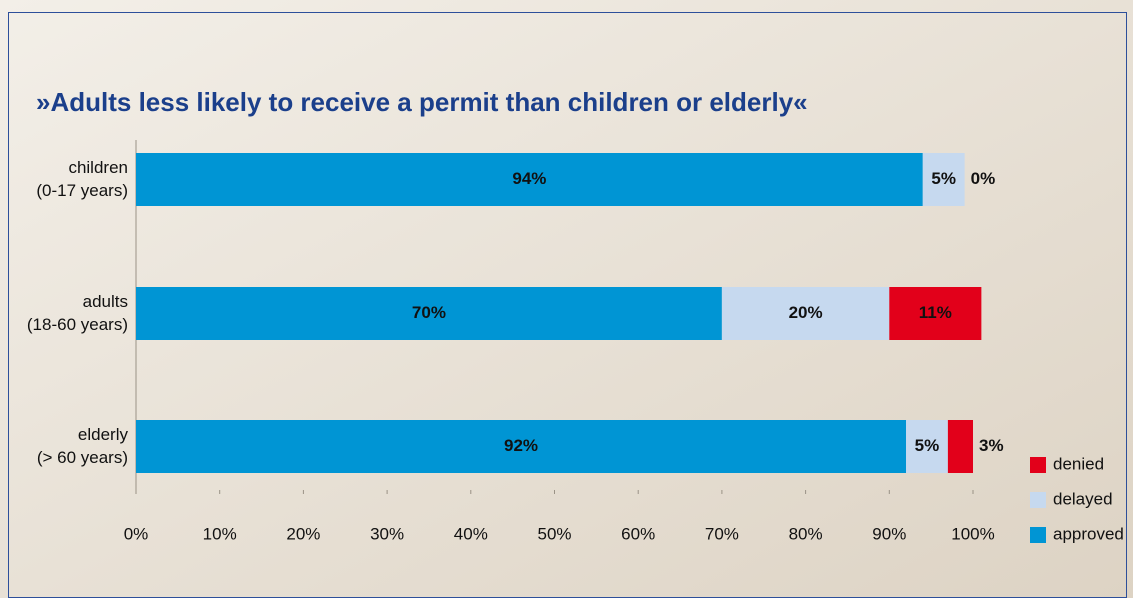 This screenshot has width=1133, height=598. Describe the element at coordinates (303, 533) in the screenshot. I see `x-tick-label: 20%` at that location.